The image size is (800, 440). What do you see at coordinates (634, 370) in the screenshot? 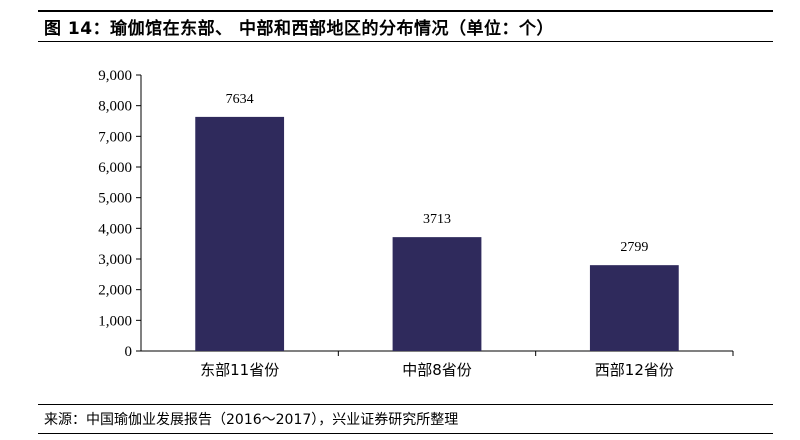
I see `x-category-label: 西部12省份` at bounding box center [634, 370].